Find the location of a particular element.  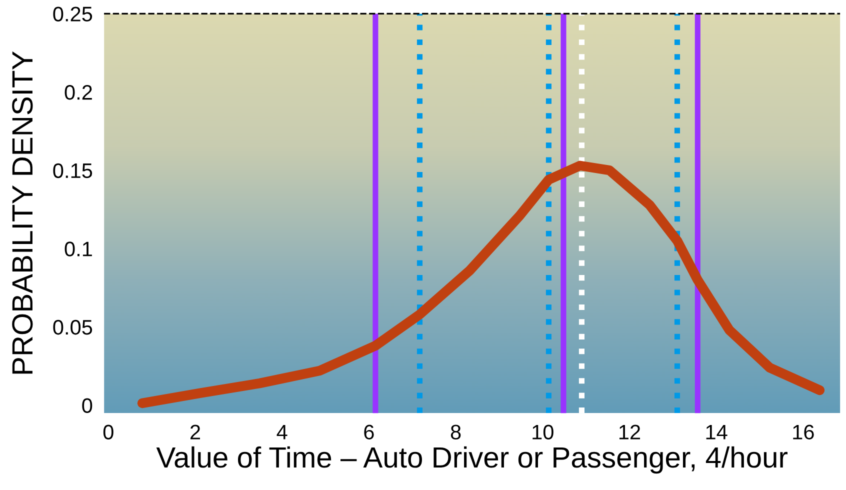

y-axis-title: PROBABILITY DENSITY is located at coordinates (22, 212).